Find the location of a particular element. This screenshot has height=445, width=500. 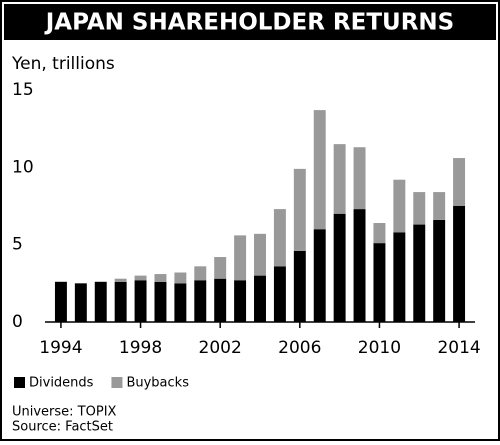

legend-label: Buybacks is located at coordinates (157, 383).